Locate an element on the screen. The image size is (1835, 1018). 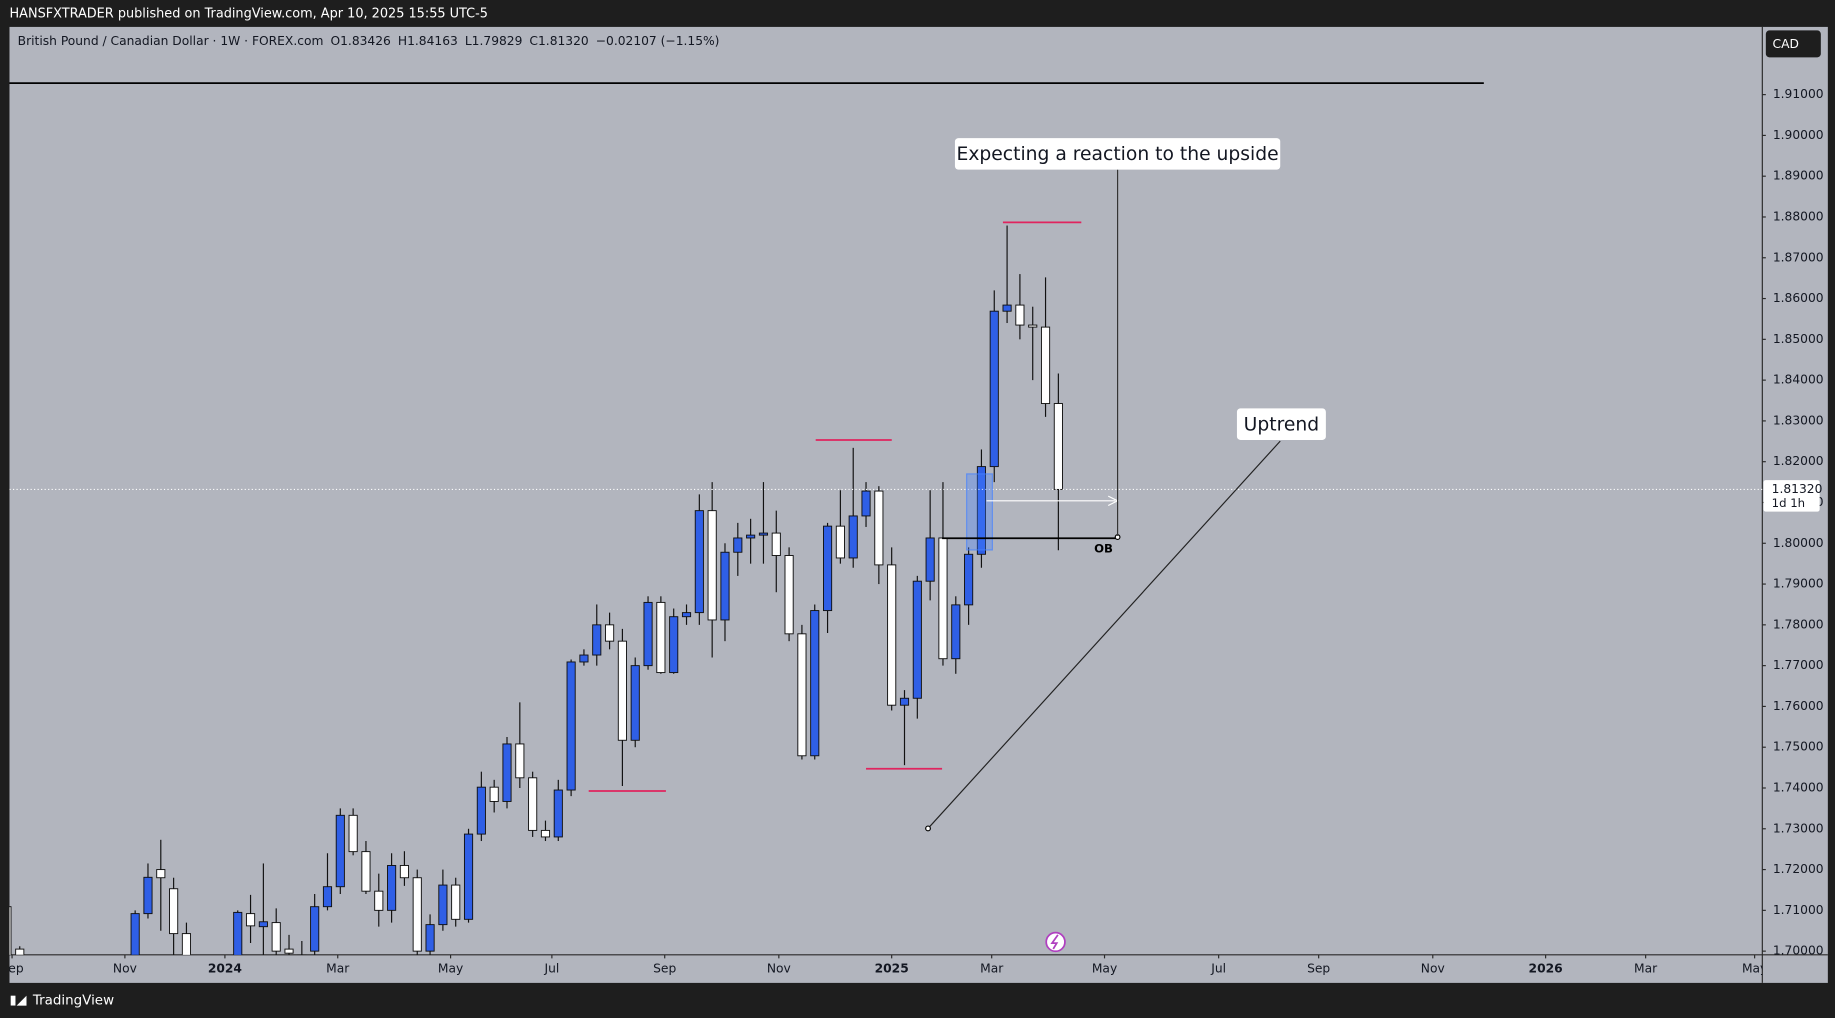
event-icon is located at coordinates (1055, 942).